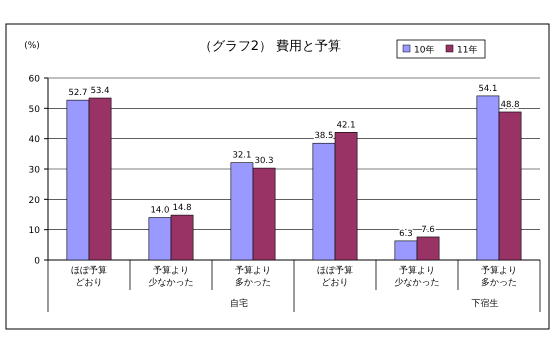 The image size is (555, 337). I want to click on data-label: 6.3, so click(406, 233).